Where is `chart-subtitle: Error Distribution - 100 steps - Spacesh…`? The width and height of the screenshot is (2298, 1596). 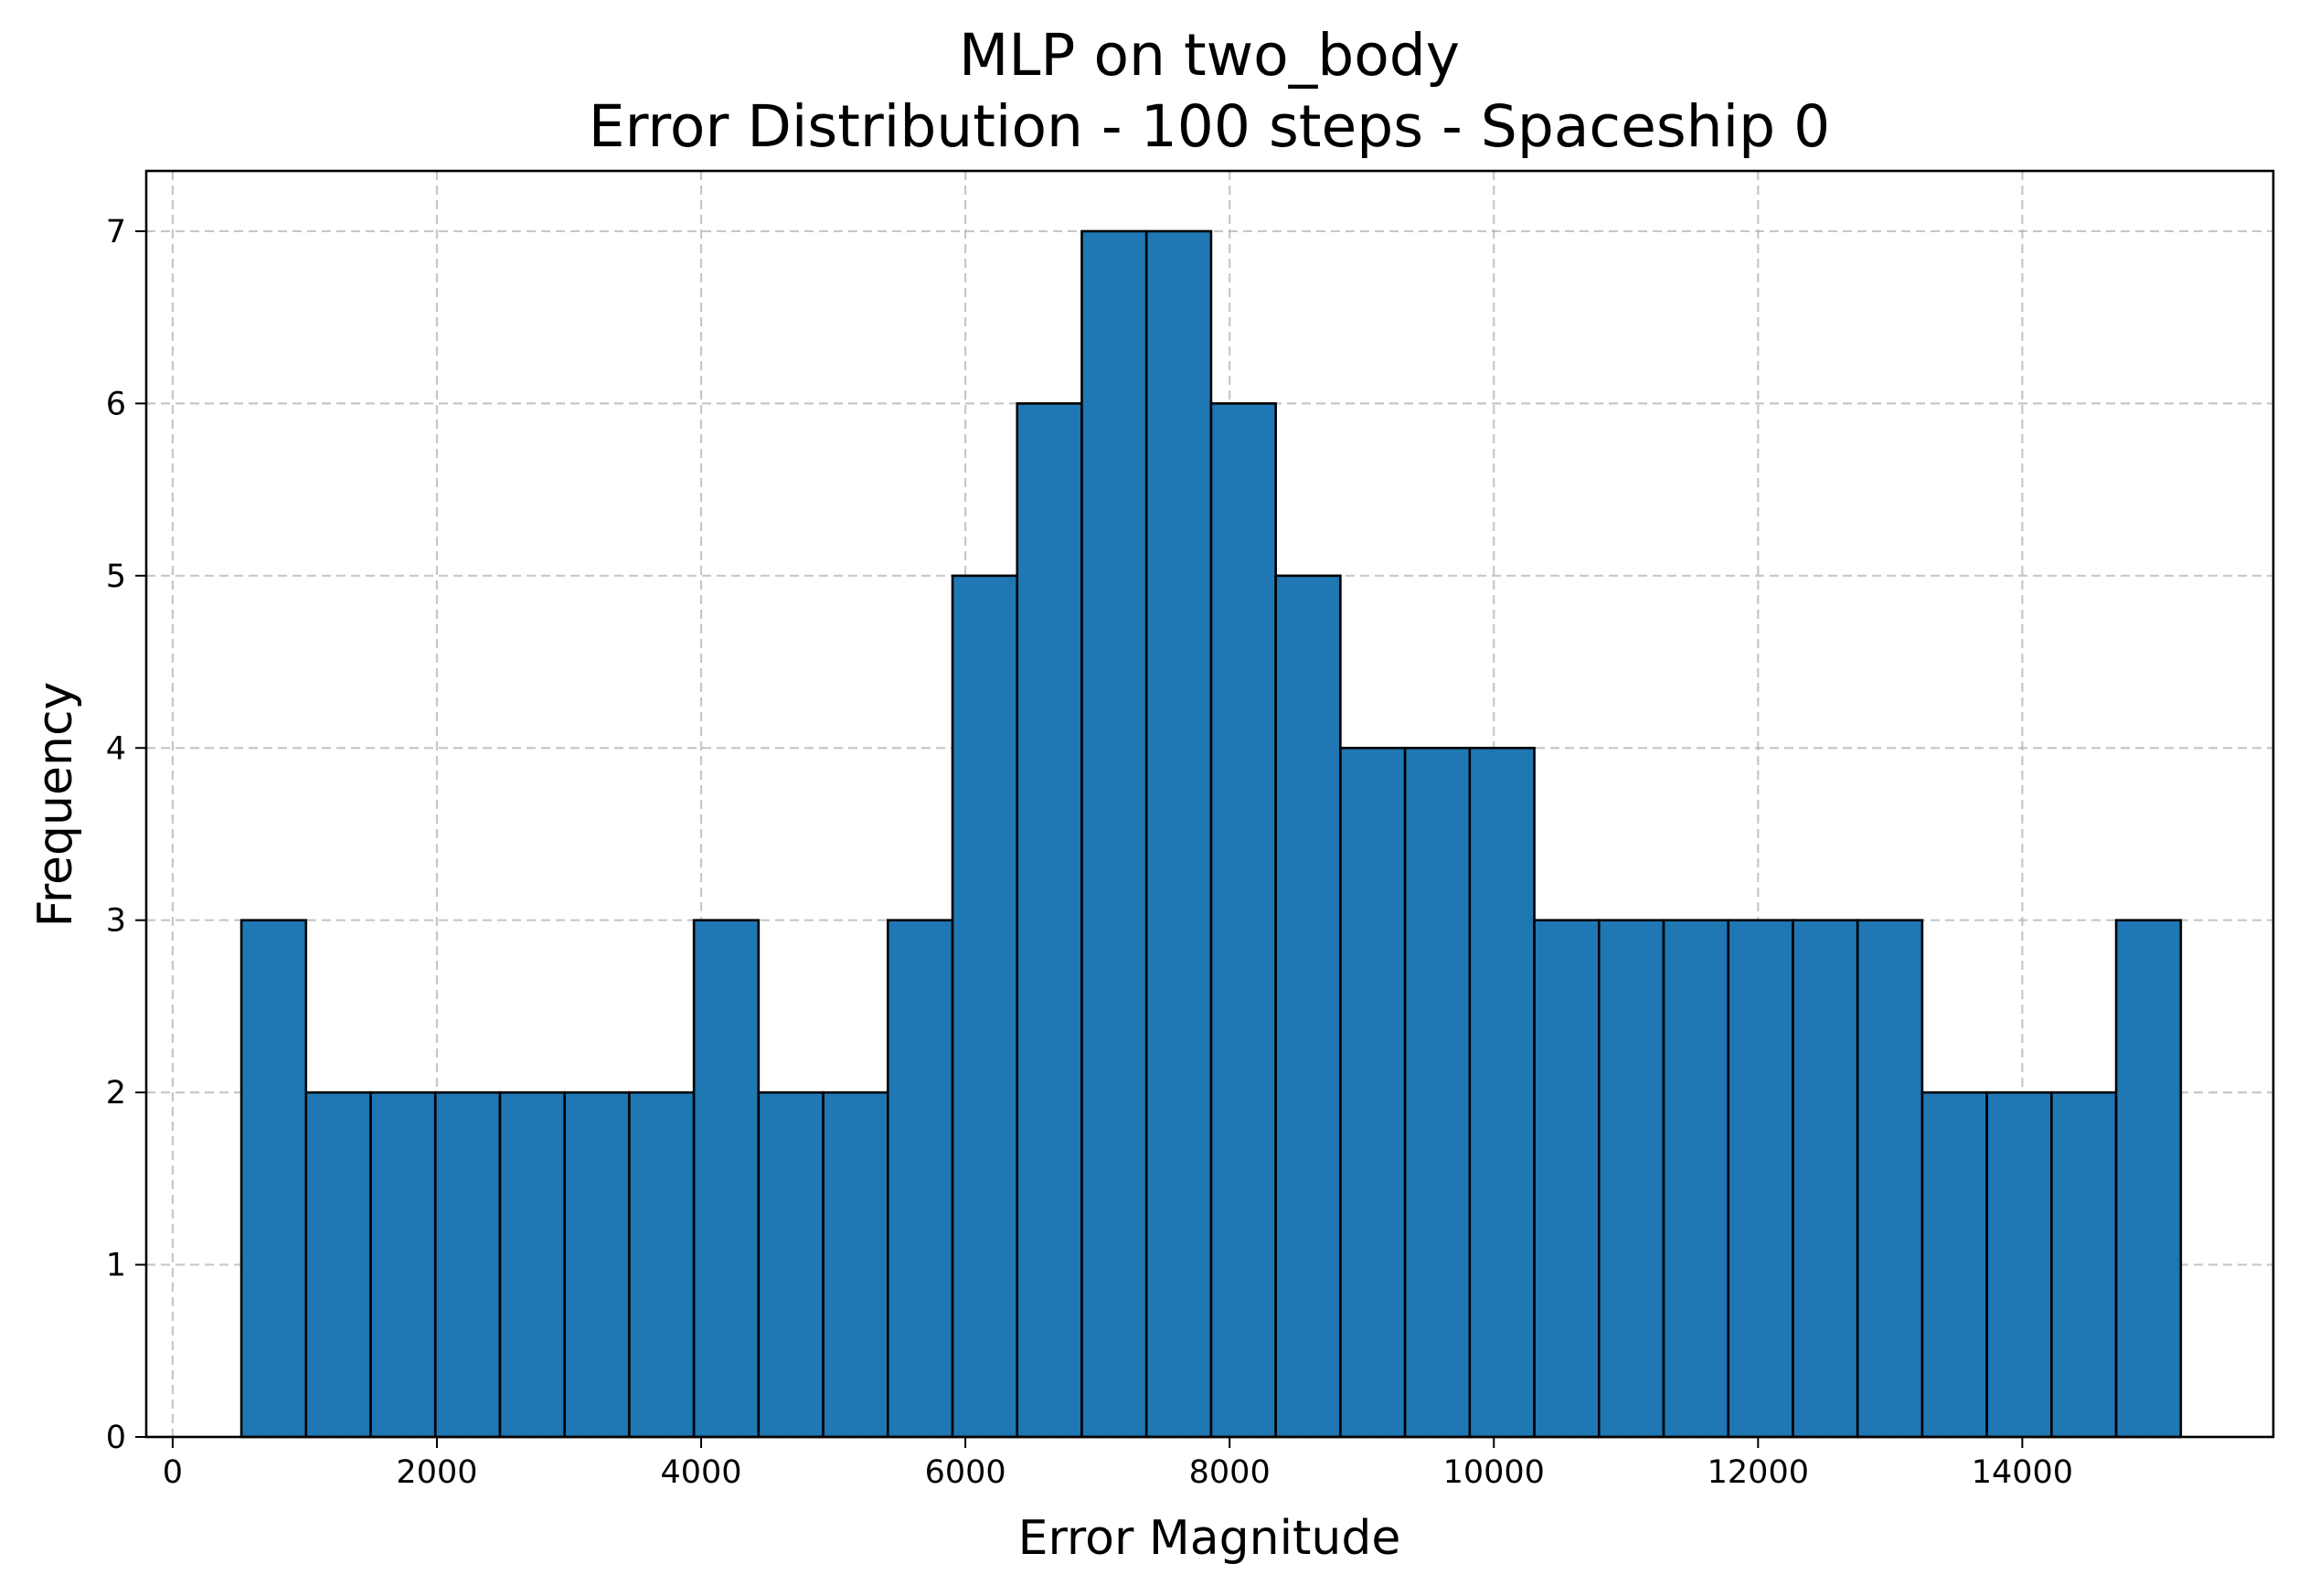
chart-subtitle: Error Distribution - 100 steps - Spacesh… is located at coordinates (1209, 126).